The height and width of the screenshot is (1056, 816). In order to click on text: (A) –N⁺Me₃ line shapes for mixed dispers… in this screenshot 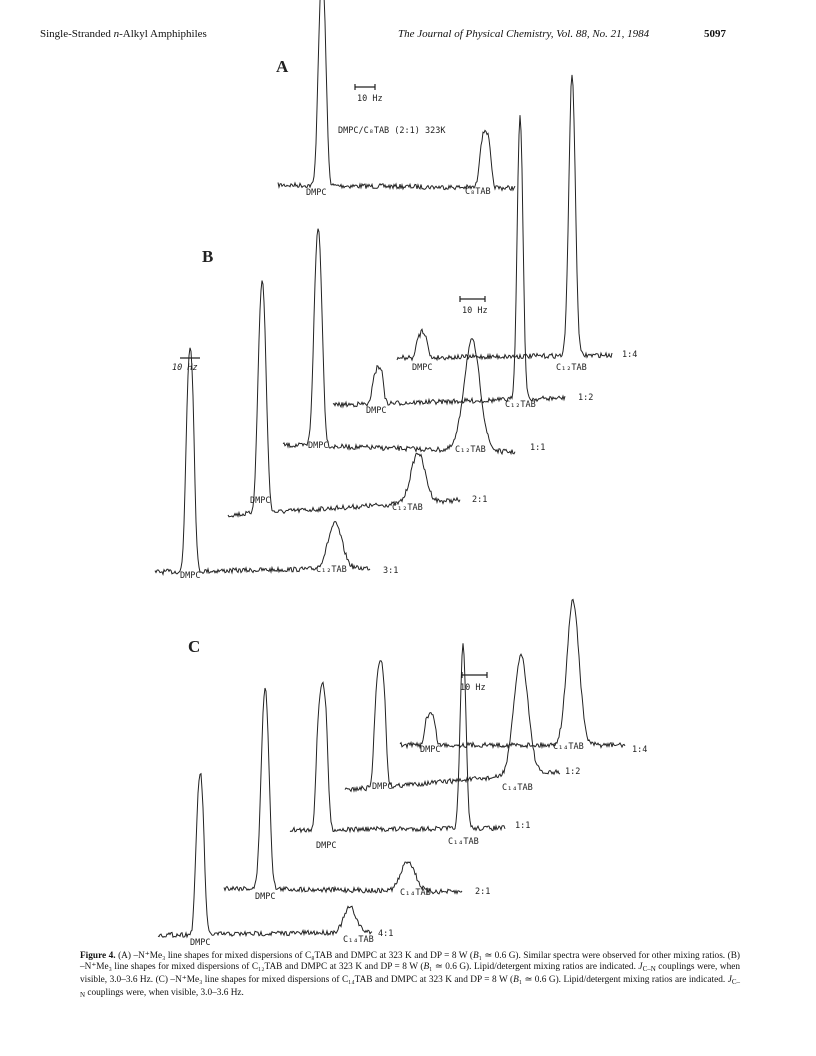, I will do `click(294, 956)`.